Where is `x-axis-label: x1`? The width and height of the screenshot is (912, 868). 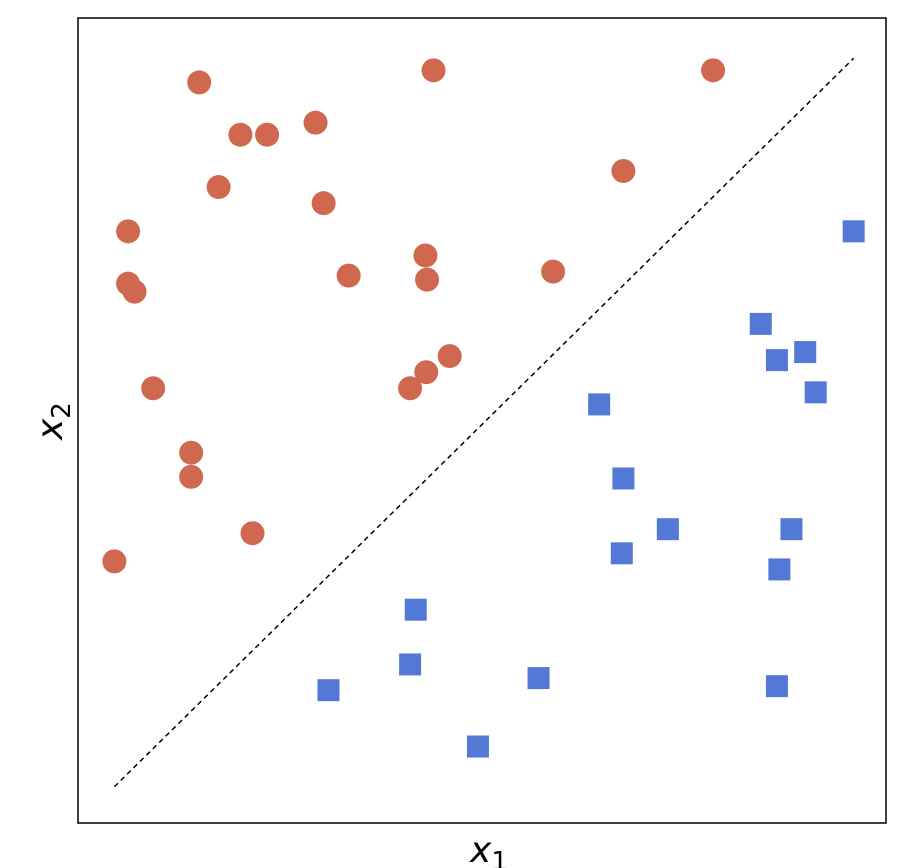
x-axis-label: x1 is located at coordinates (488, 849).